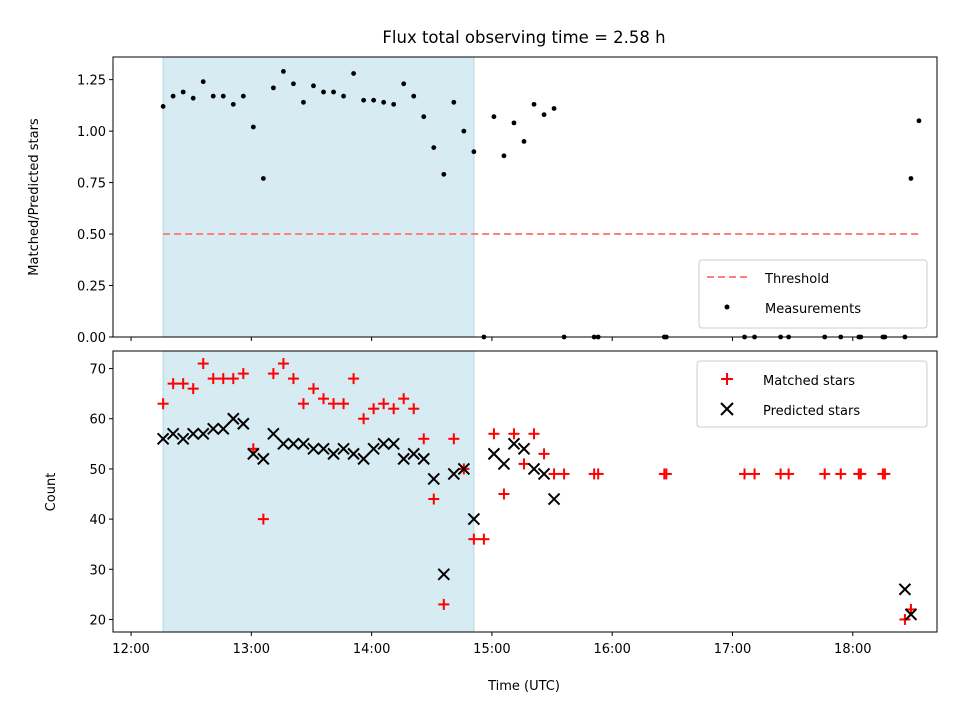 This screenshot has width=960, height=724. I want to click on top-y-tick-label: 0.25, so click(91, 287).